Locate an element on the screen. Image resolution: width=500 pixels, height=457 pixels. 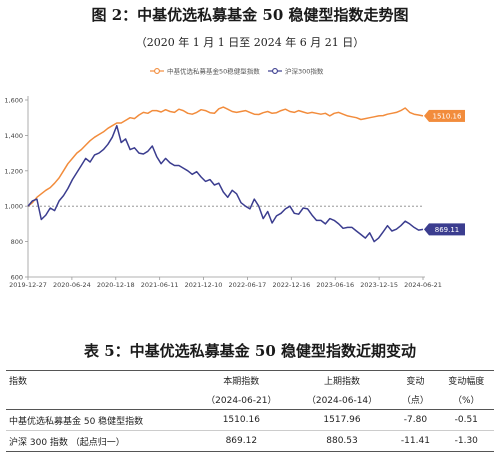
end-label: 869.11 is located at coordinates (447, 230).